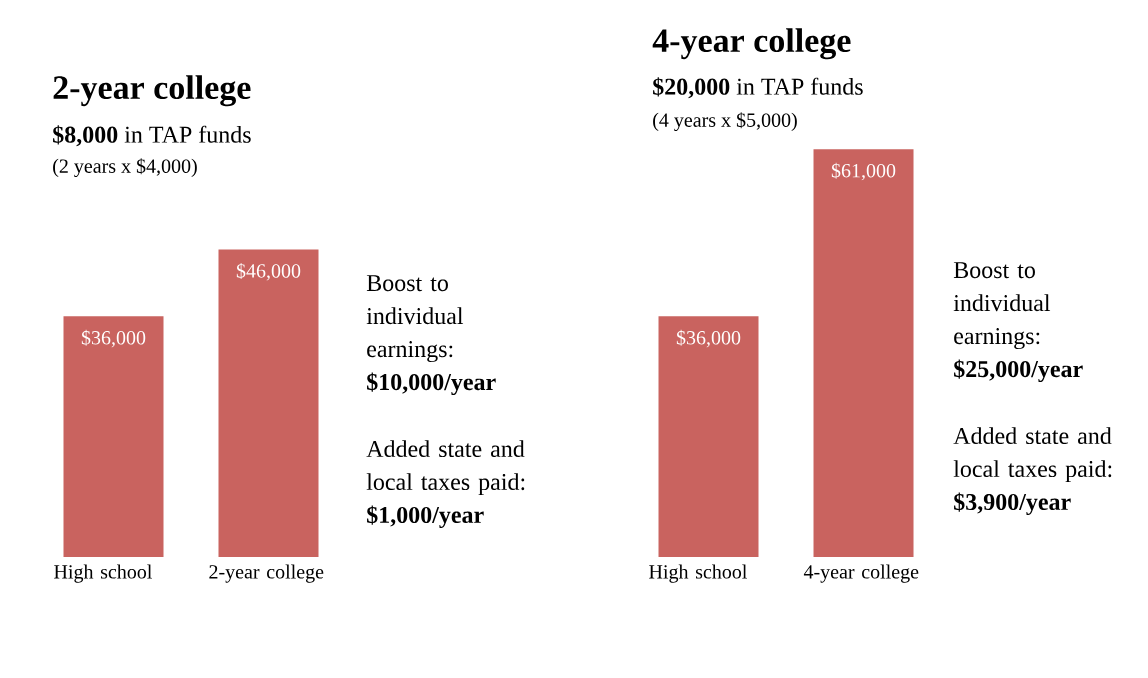 This screenshot has height=678, width=1148. I want to click on text: Added state and local taxes paid: $1,000/year, so click(445, 484).